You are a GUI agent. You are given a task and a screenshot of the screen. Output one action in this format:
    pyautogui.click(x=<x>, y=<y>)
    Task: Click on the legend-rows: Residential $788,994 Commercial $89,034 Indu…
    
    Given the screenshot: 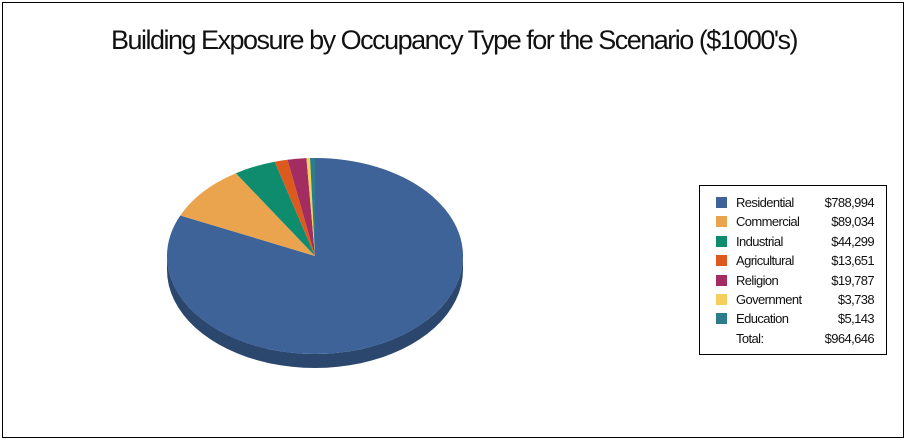 What is the action you would take?
    pyautogui.click(x=793, y=261)
    